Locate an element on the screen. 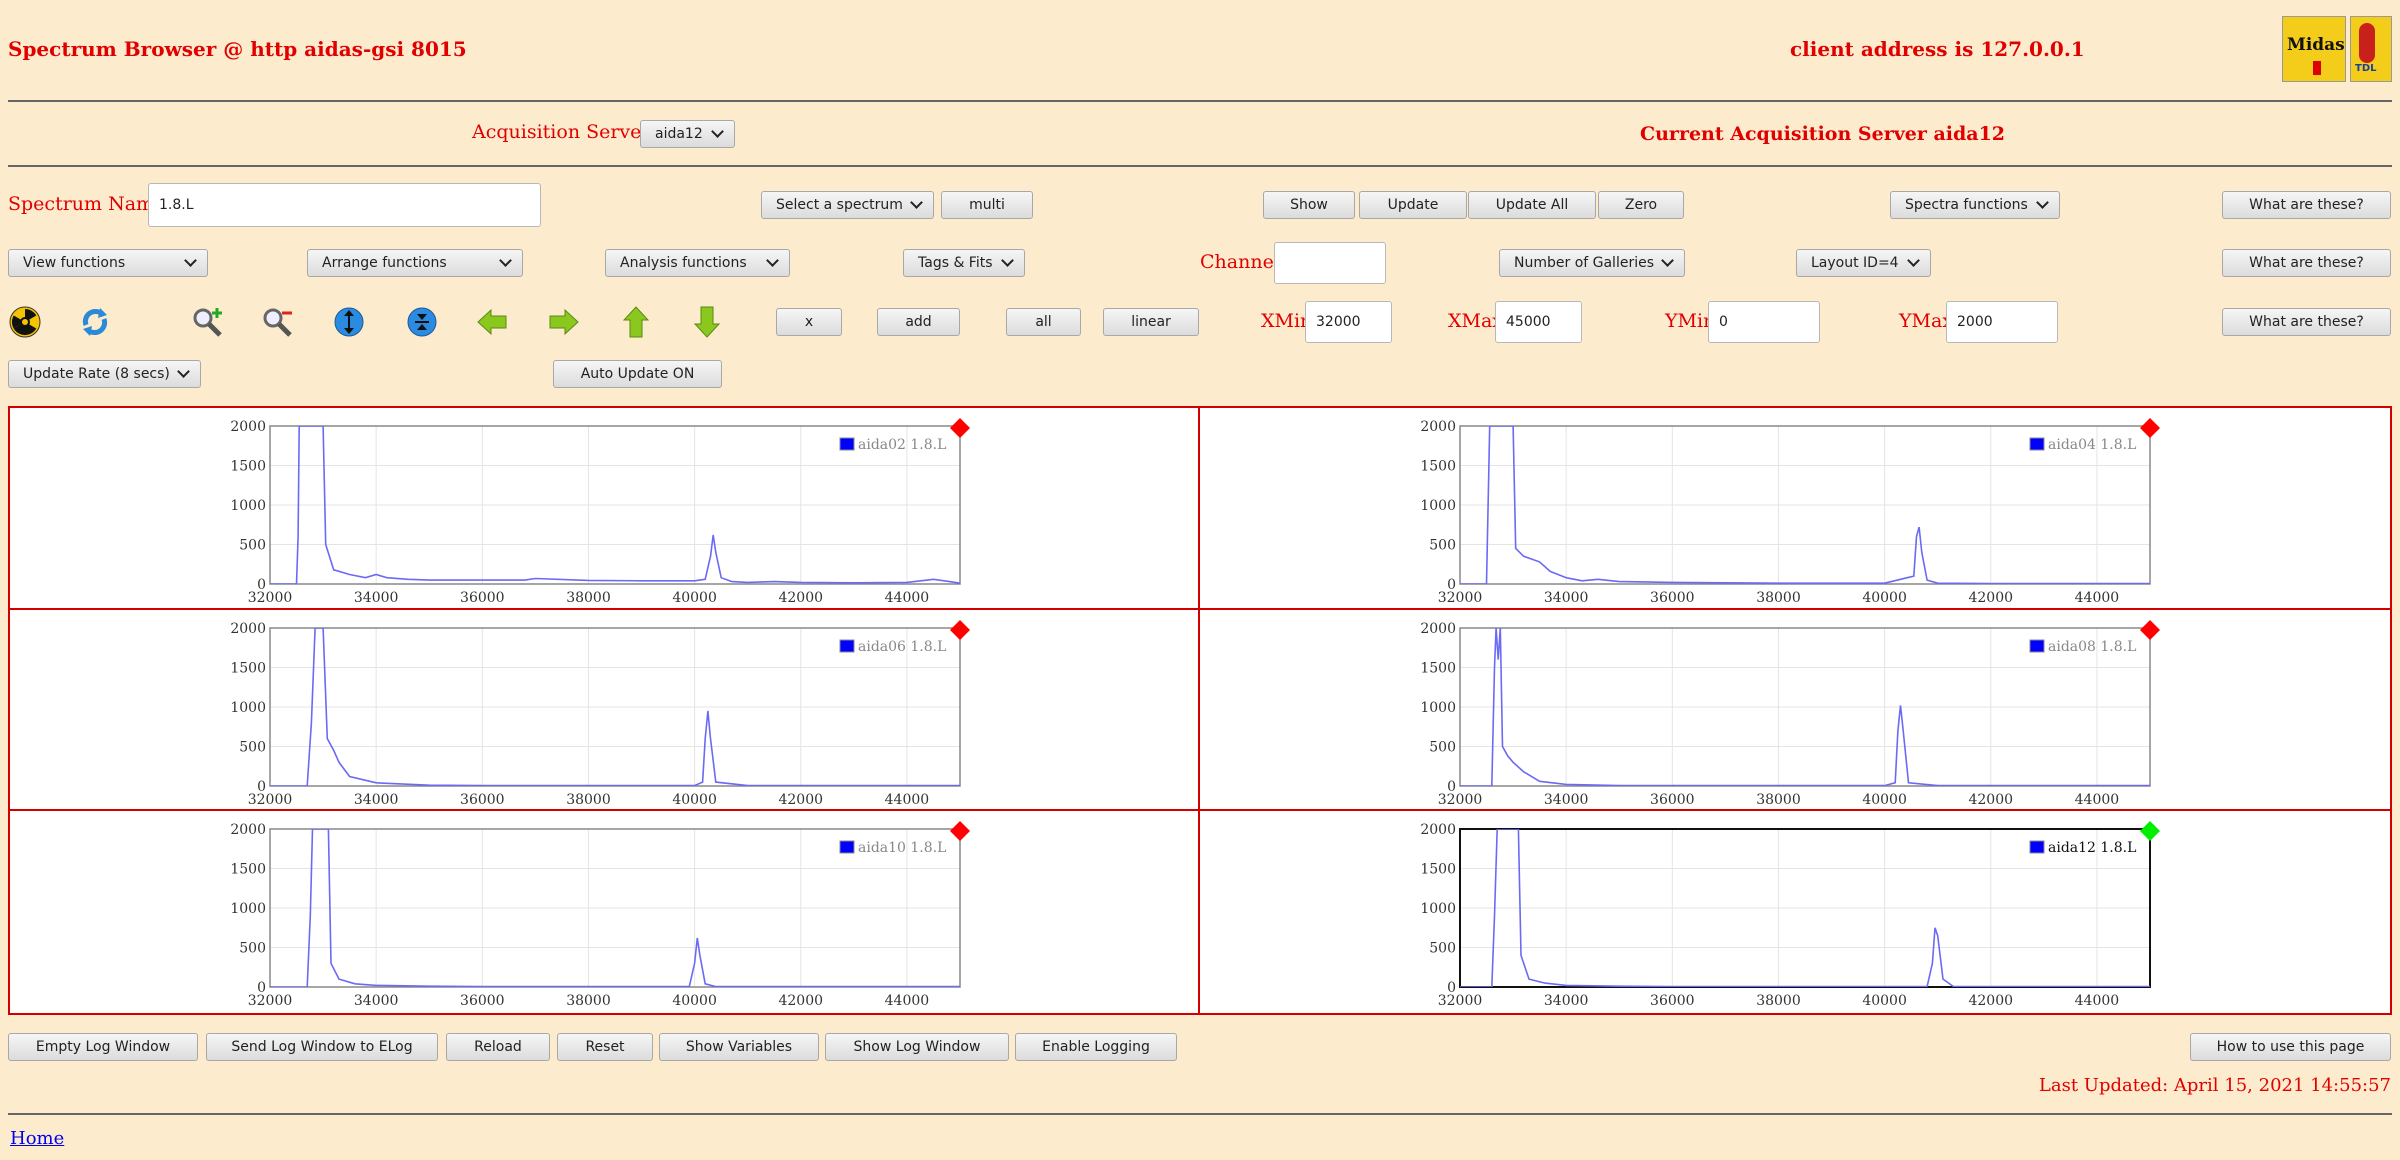 Image resolution: width=2400 pixels, height=1160 pixels. all-button: all is located at coordinates (1043, 322).